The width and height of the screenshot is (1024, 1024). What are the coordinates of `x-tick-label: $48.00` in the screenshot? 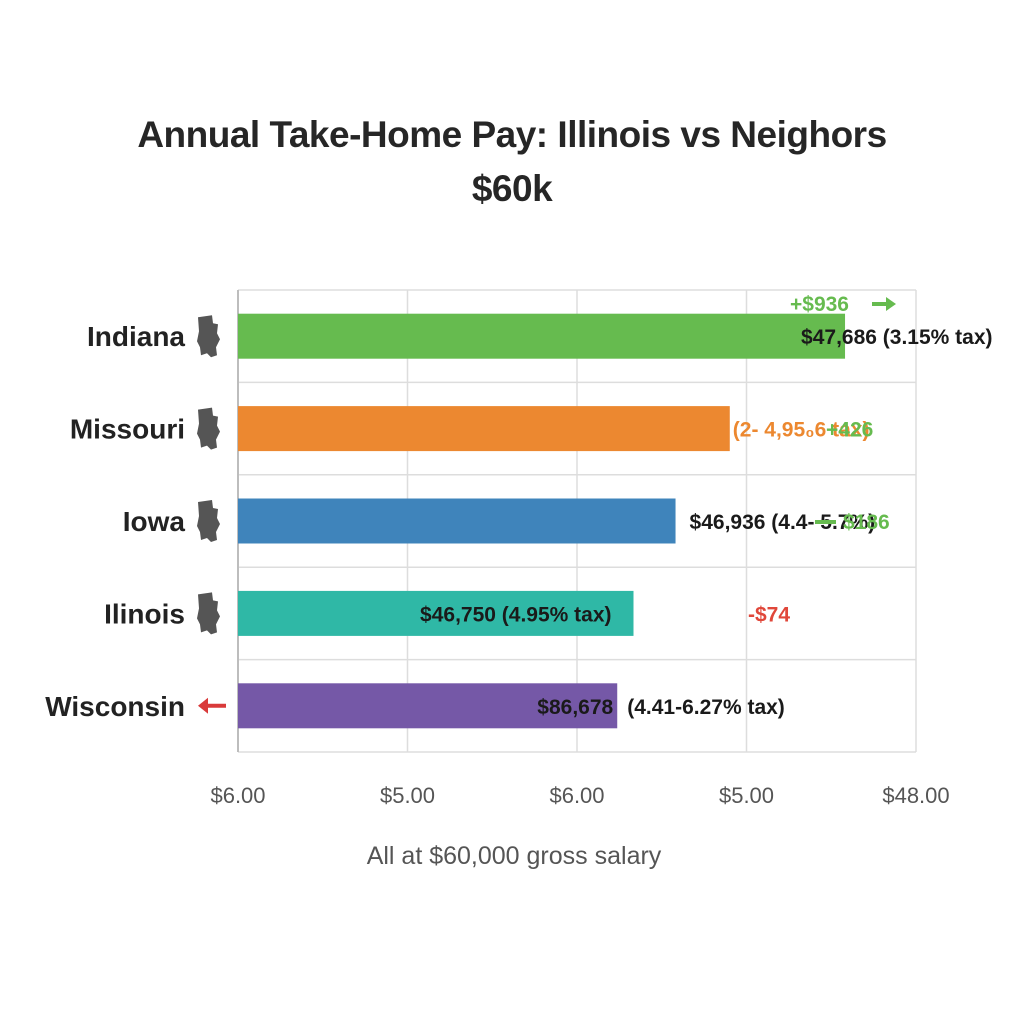 It's located at (915, 795).